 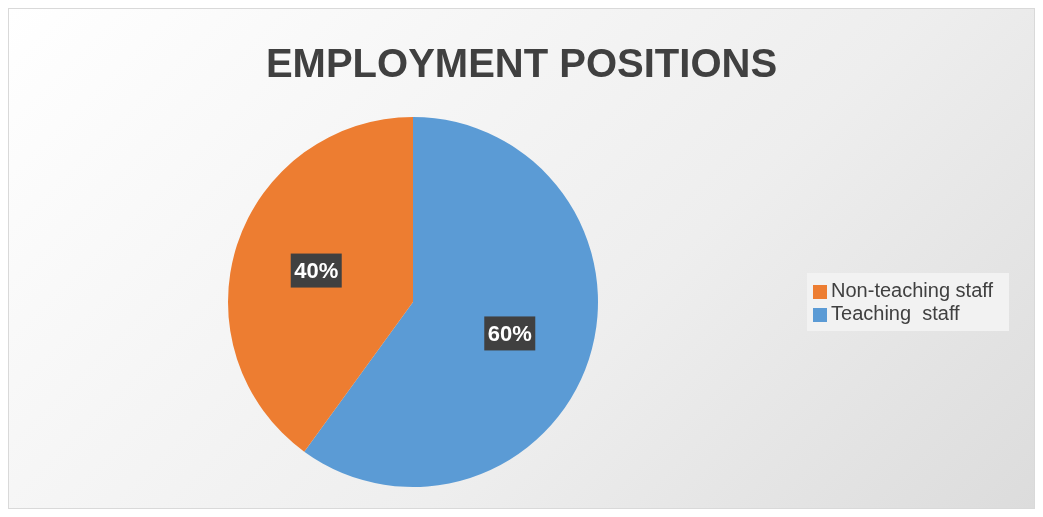 I want to click on data-label: 60%, so click(x=509, y=333).